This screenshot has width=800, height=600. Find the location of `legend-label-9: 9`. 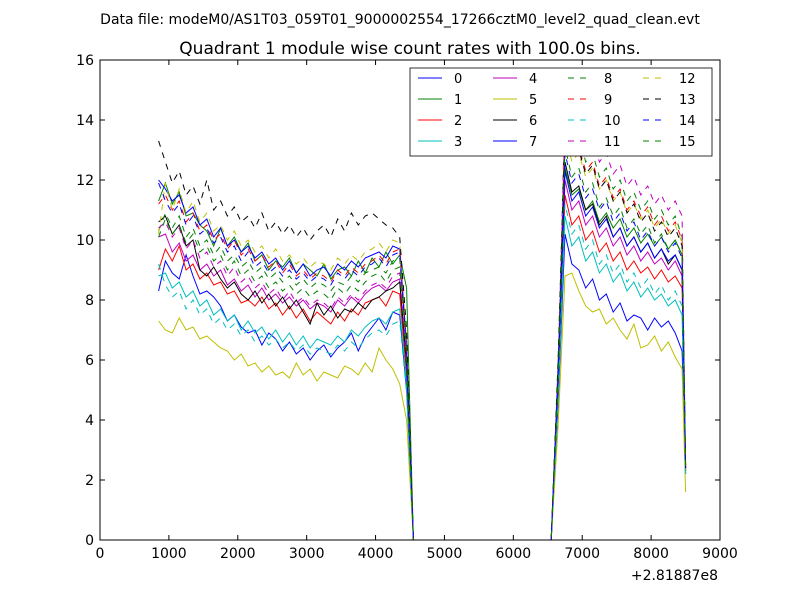

legend-label-9: 9 is located at coordinates (608, 100).